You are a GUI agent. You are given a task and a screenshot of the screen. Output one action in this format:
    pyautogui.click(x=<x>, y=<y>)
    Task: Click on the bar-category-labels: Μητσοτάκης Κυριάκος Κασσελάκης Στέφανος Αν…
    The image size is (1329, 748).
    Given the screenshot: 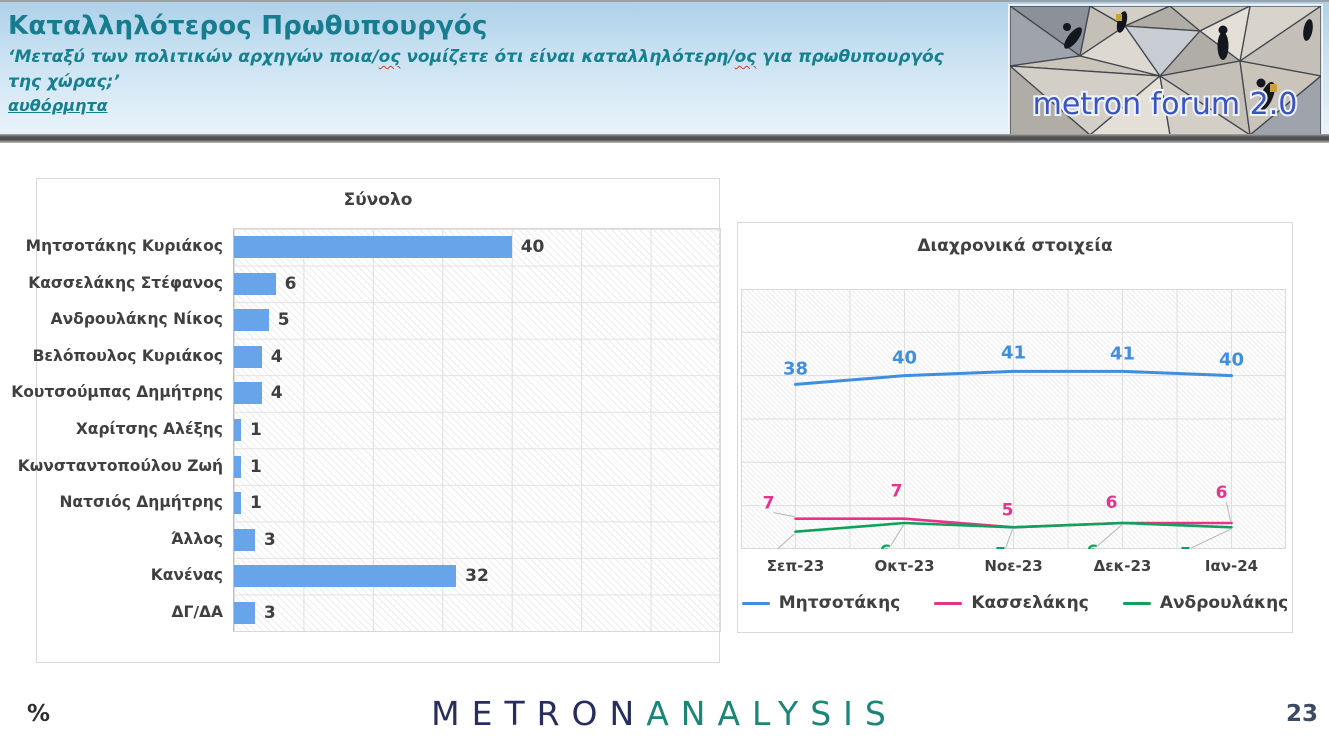 What is the action you would take?
    pyautogui.click(x=122, y=430)
    